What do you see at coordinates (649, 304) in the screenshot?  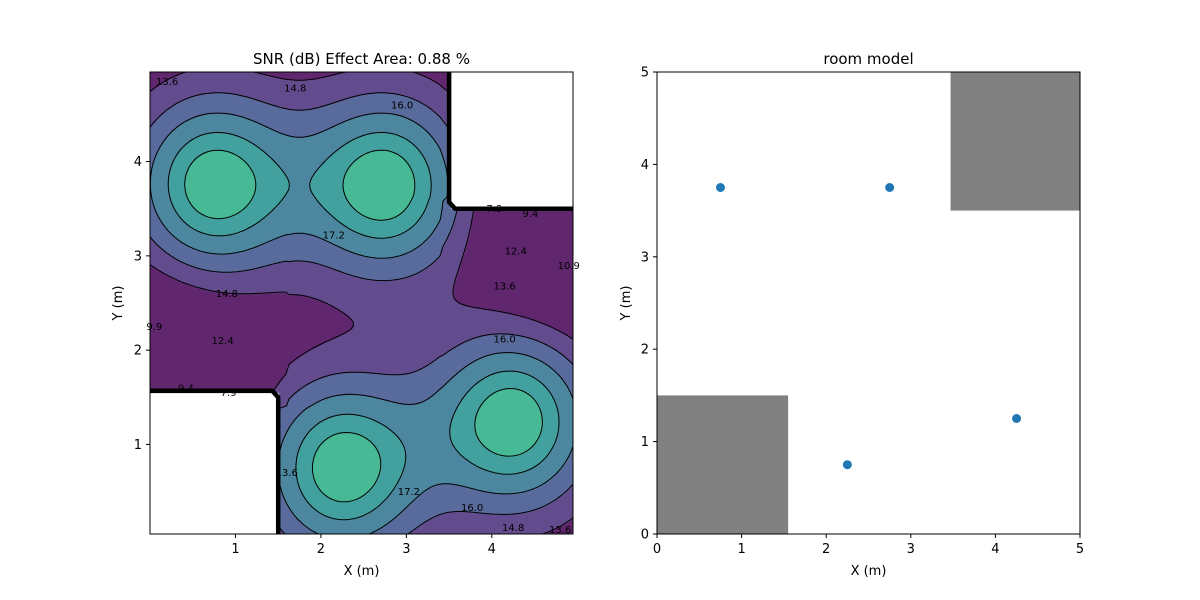 I see `y-ticks: 0 1 2 3 4 5` at bounding box center [649, 304].